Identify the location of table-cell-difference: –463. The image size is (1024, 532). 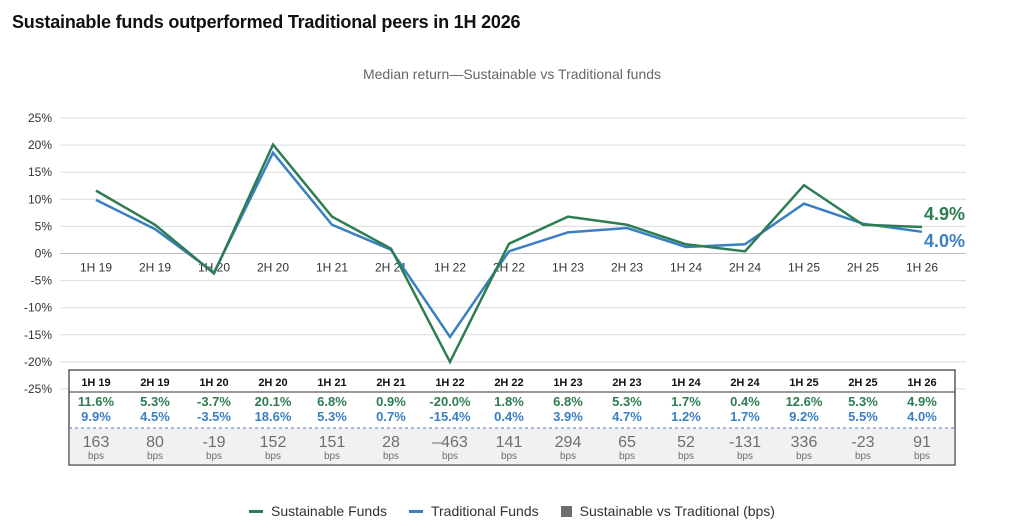
(450, 442).